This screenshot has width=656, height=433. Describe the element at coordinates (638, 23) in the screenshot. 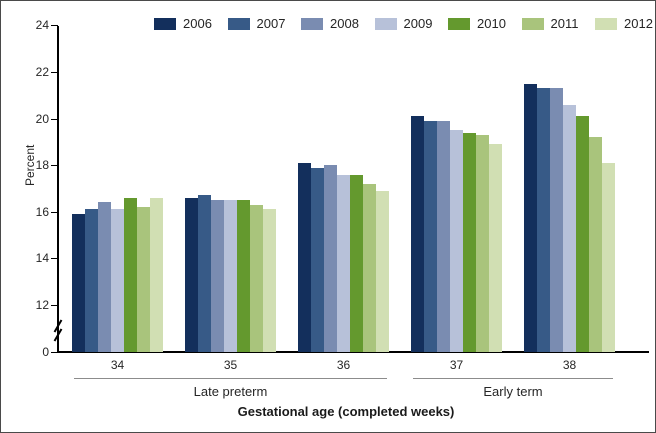

I see `legend-label: 2012` at that location.